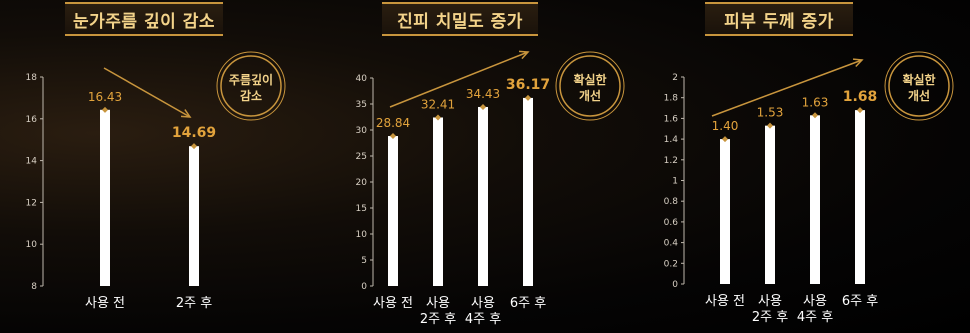 The image size is (970, 333). What do you see at coordinates (671, 140) in the screenshot?
I see `y-tick-label: 1.4` at bounding box center [671, 140].